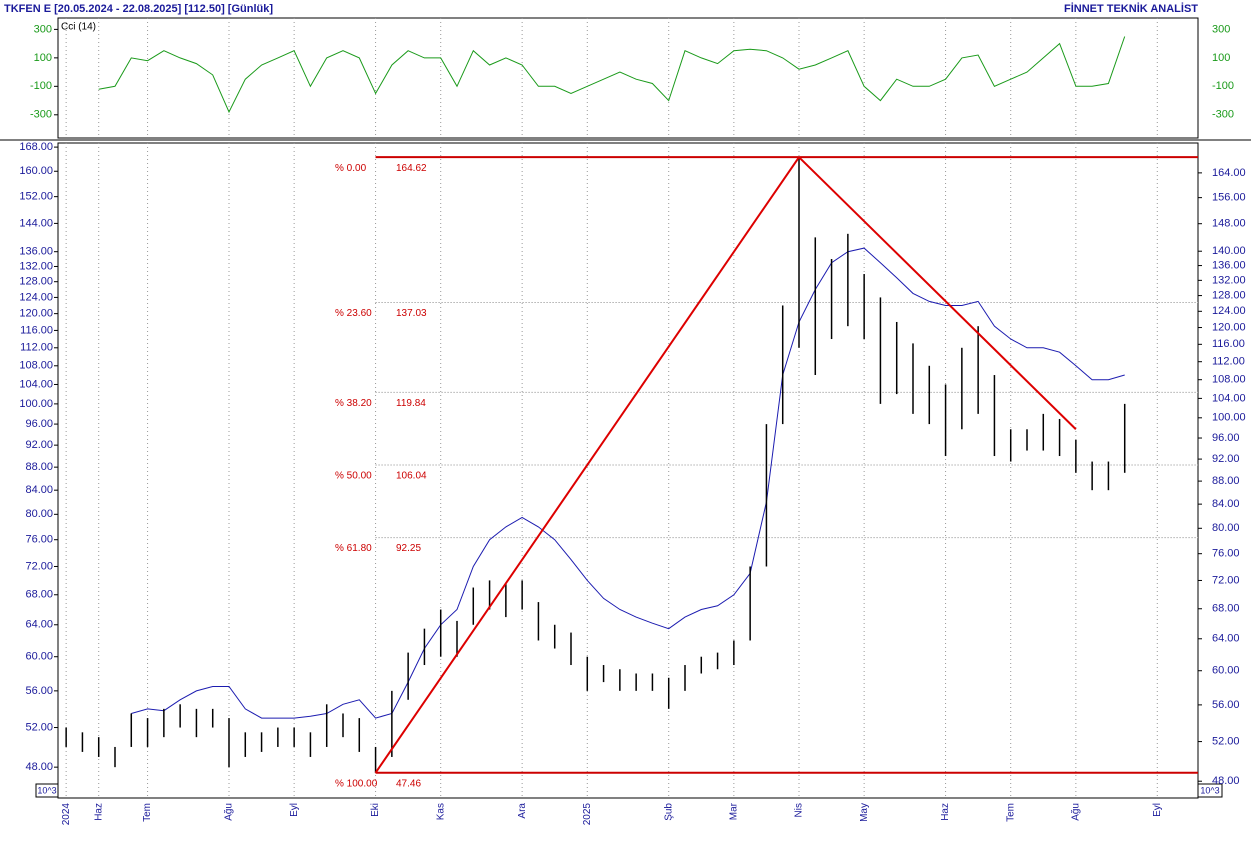  What do you see at coordinates (1226, 554) in the screenshot?
I see `y2-tick-label: 76.00` at bounding box center [1226, 554].